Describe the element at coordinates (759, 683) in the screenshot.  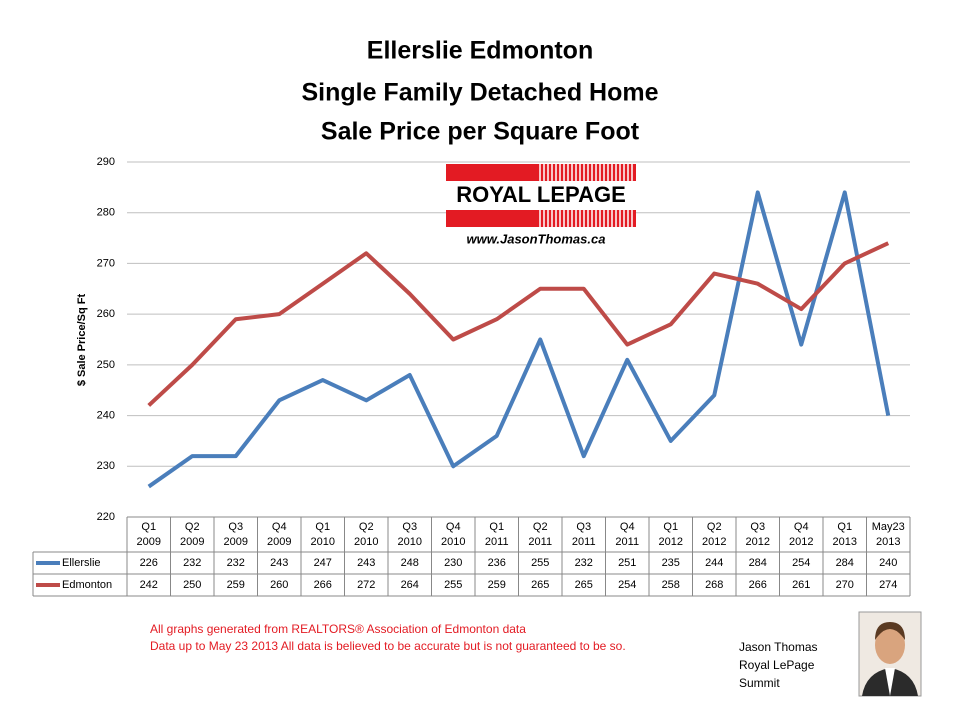
I see `agent-text: Summit` at that location.